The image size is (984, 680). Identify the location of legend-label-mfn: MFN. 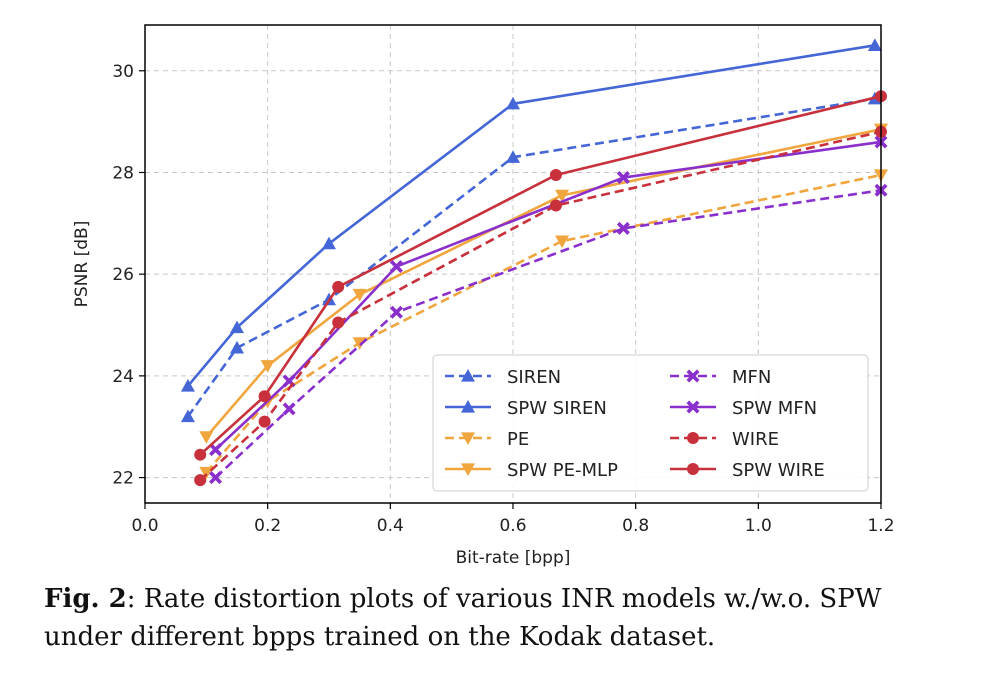
(751, 377).